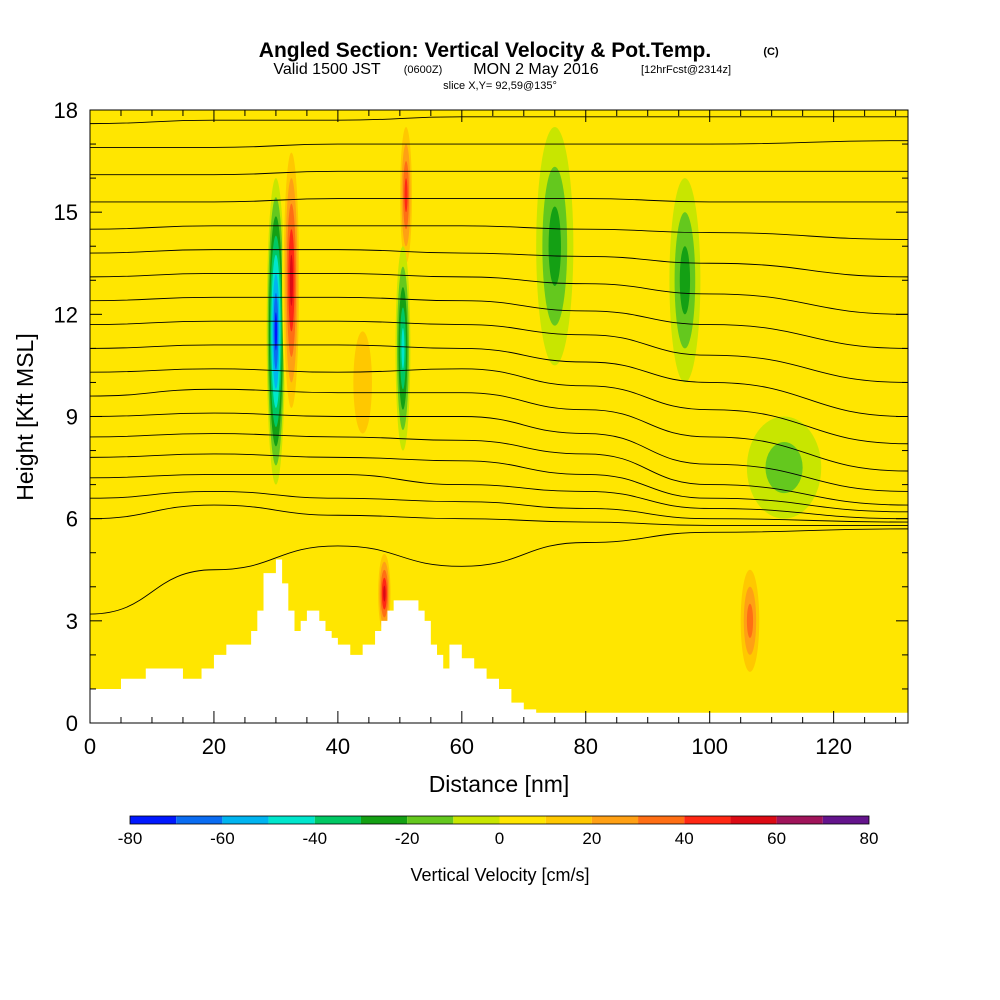 Image resolution: width=1000 pixels, height=1000 pixels. What do you see at coordinates (586, 746) in the screenshot?
I see `x-tick-label: 80` at bounding box center [586, 746].